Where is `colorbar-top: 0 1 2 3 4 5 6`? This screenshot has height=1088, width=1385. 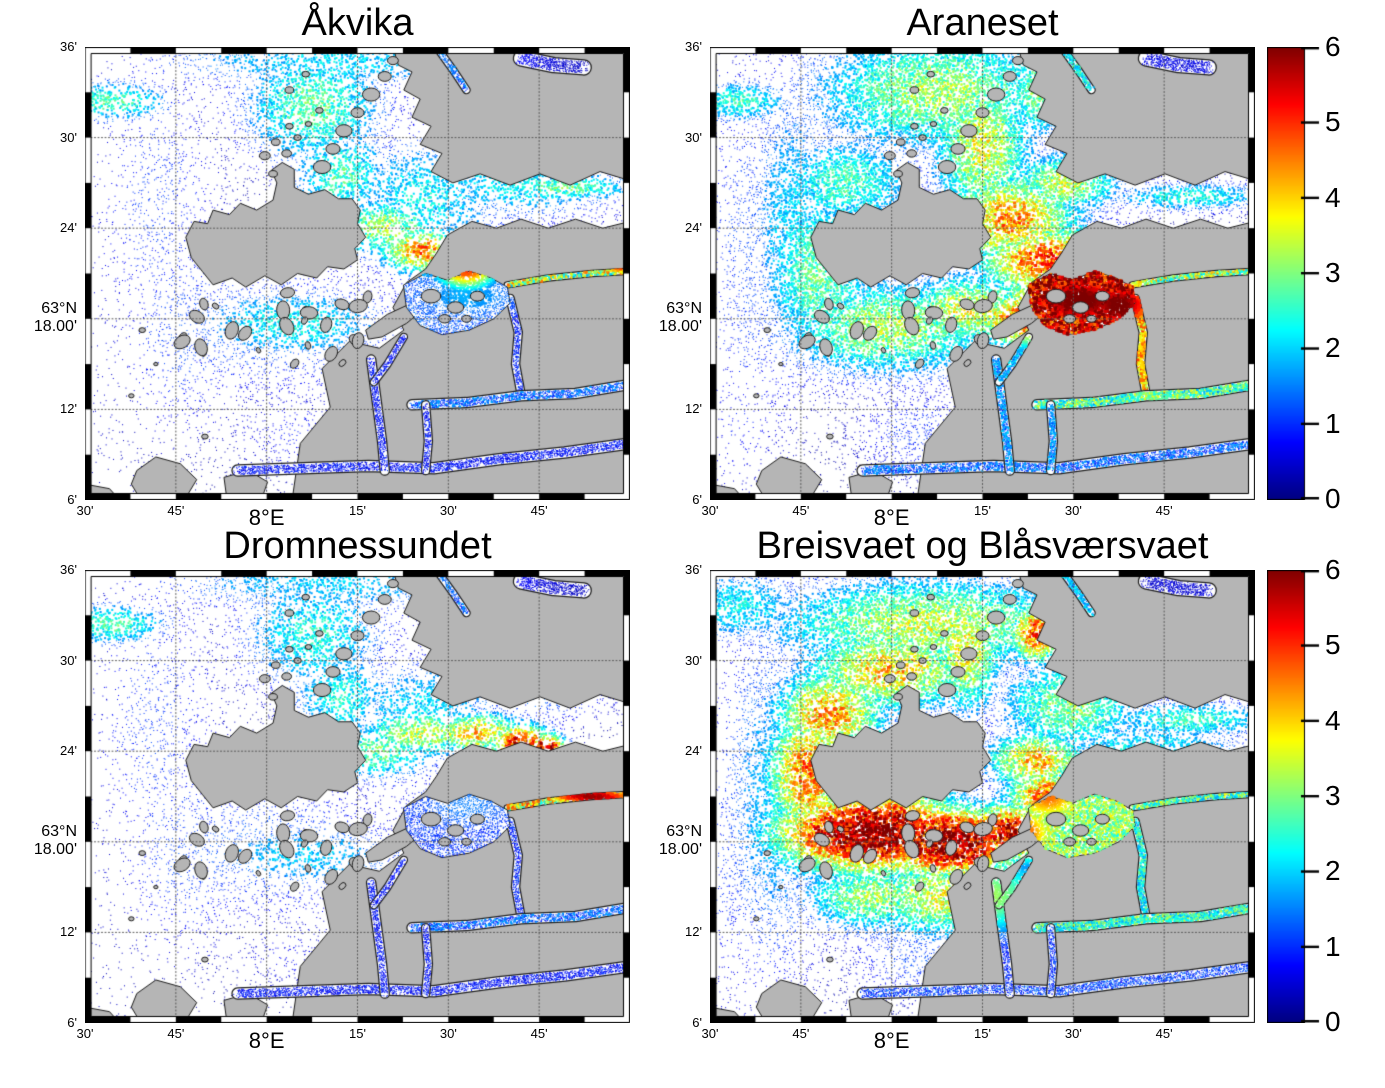
colorbar-top: 0 1 2 3 4 5 6 is located at coordinates (1326, 272).